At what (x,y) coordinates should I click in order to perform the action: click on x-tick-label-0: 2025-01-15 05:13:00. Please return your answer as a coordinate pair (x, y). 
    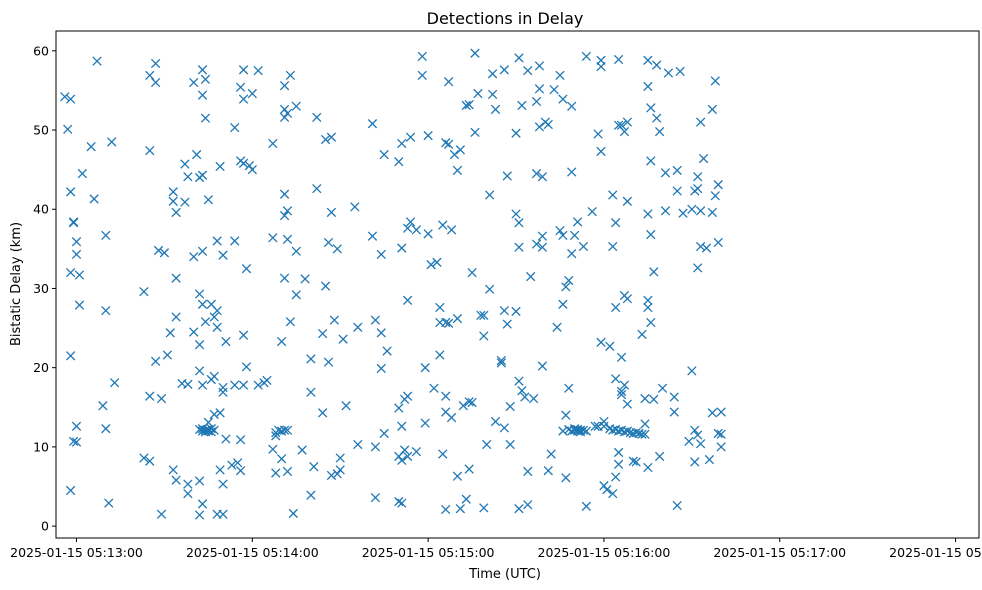
    Looking at the image, I should click on (76, 552).